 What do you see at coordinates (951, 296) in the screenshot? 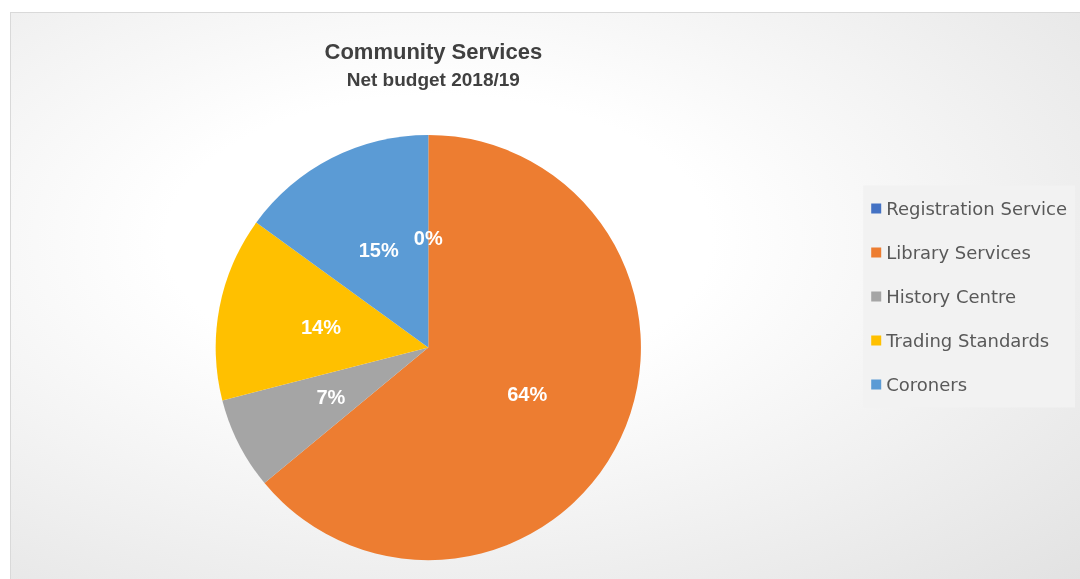
I see `legend-label: History Centre` at bounding box center [951, 296].